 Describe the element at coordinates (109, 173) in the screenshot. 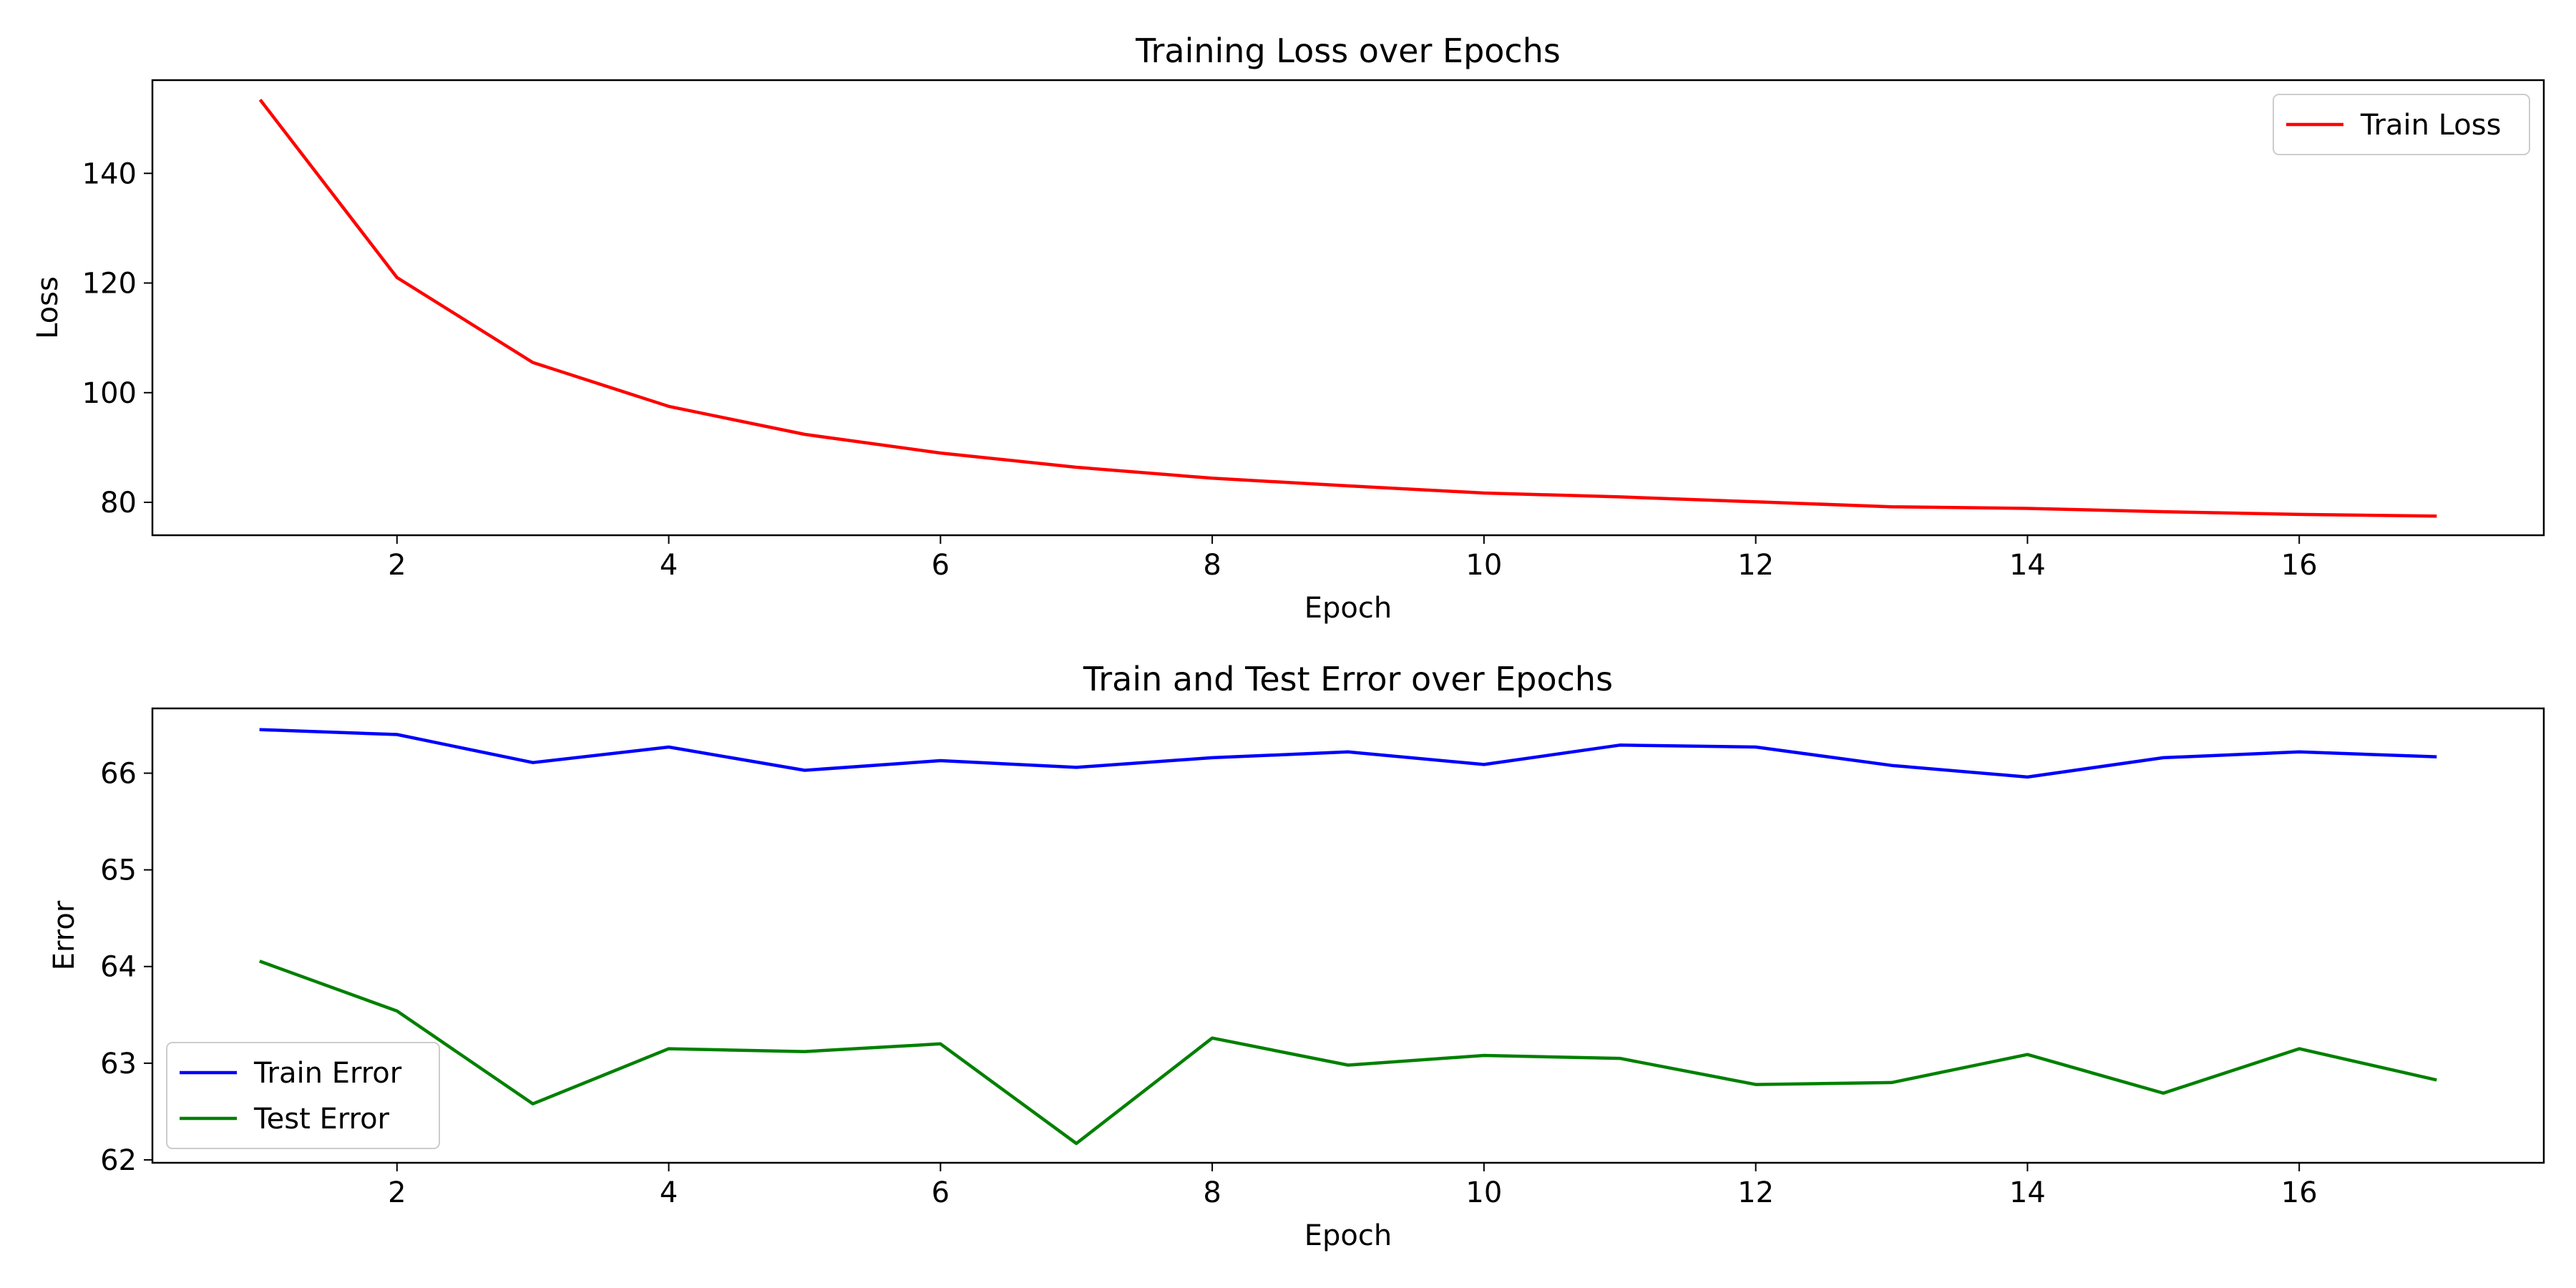

I see `y-tick-label: 140` at that location.